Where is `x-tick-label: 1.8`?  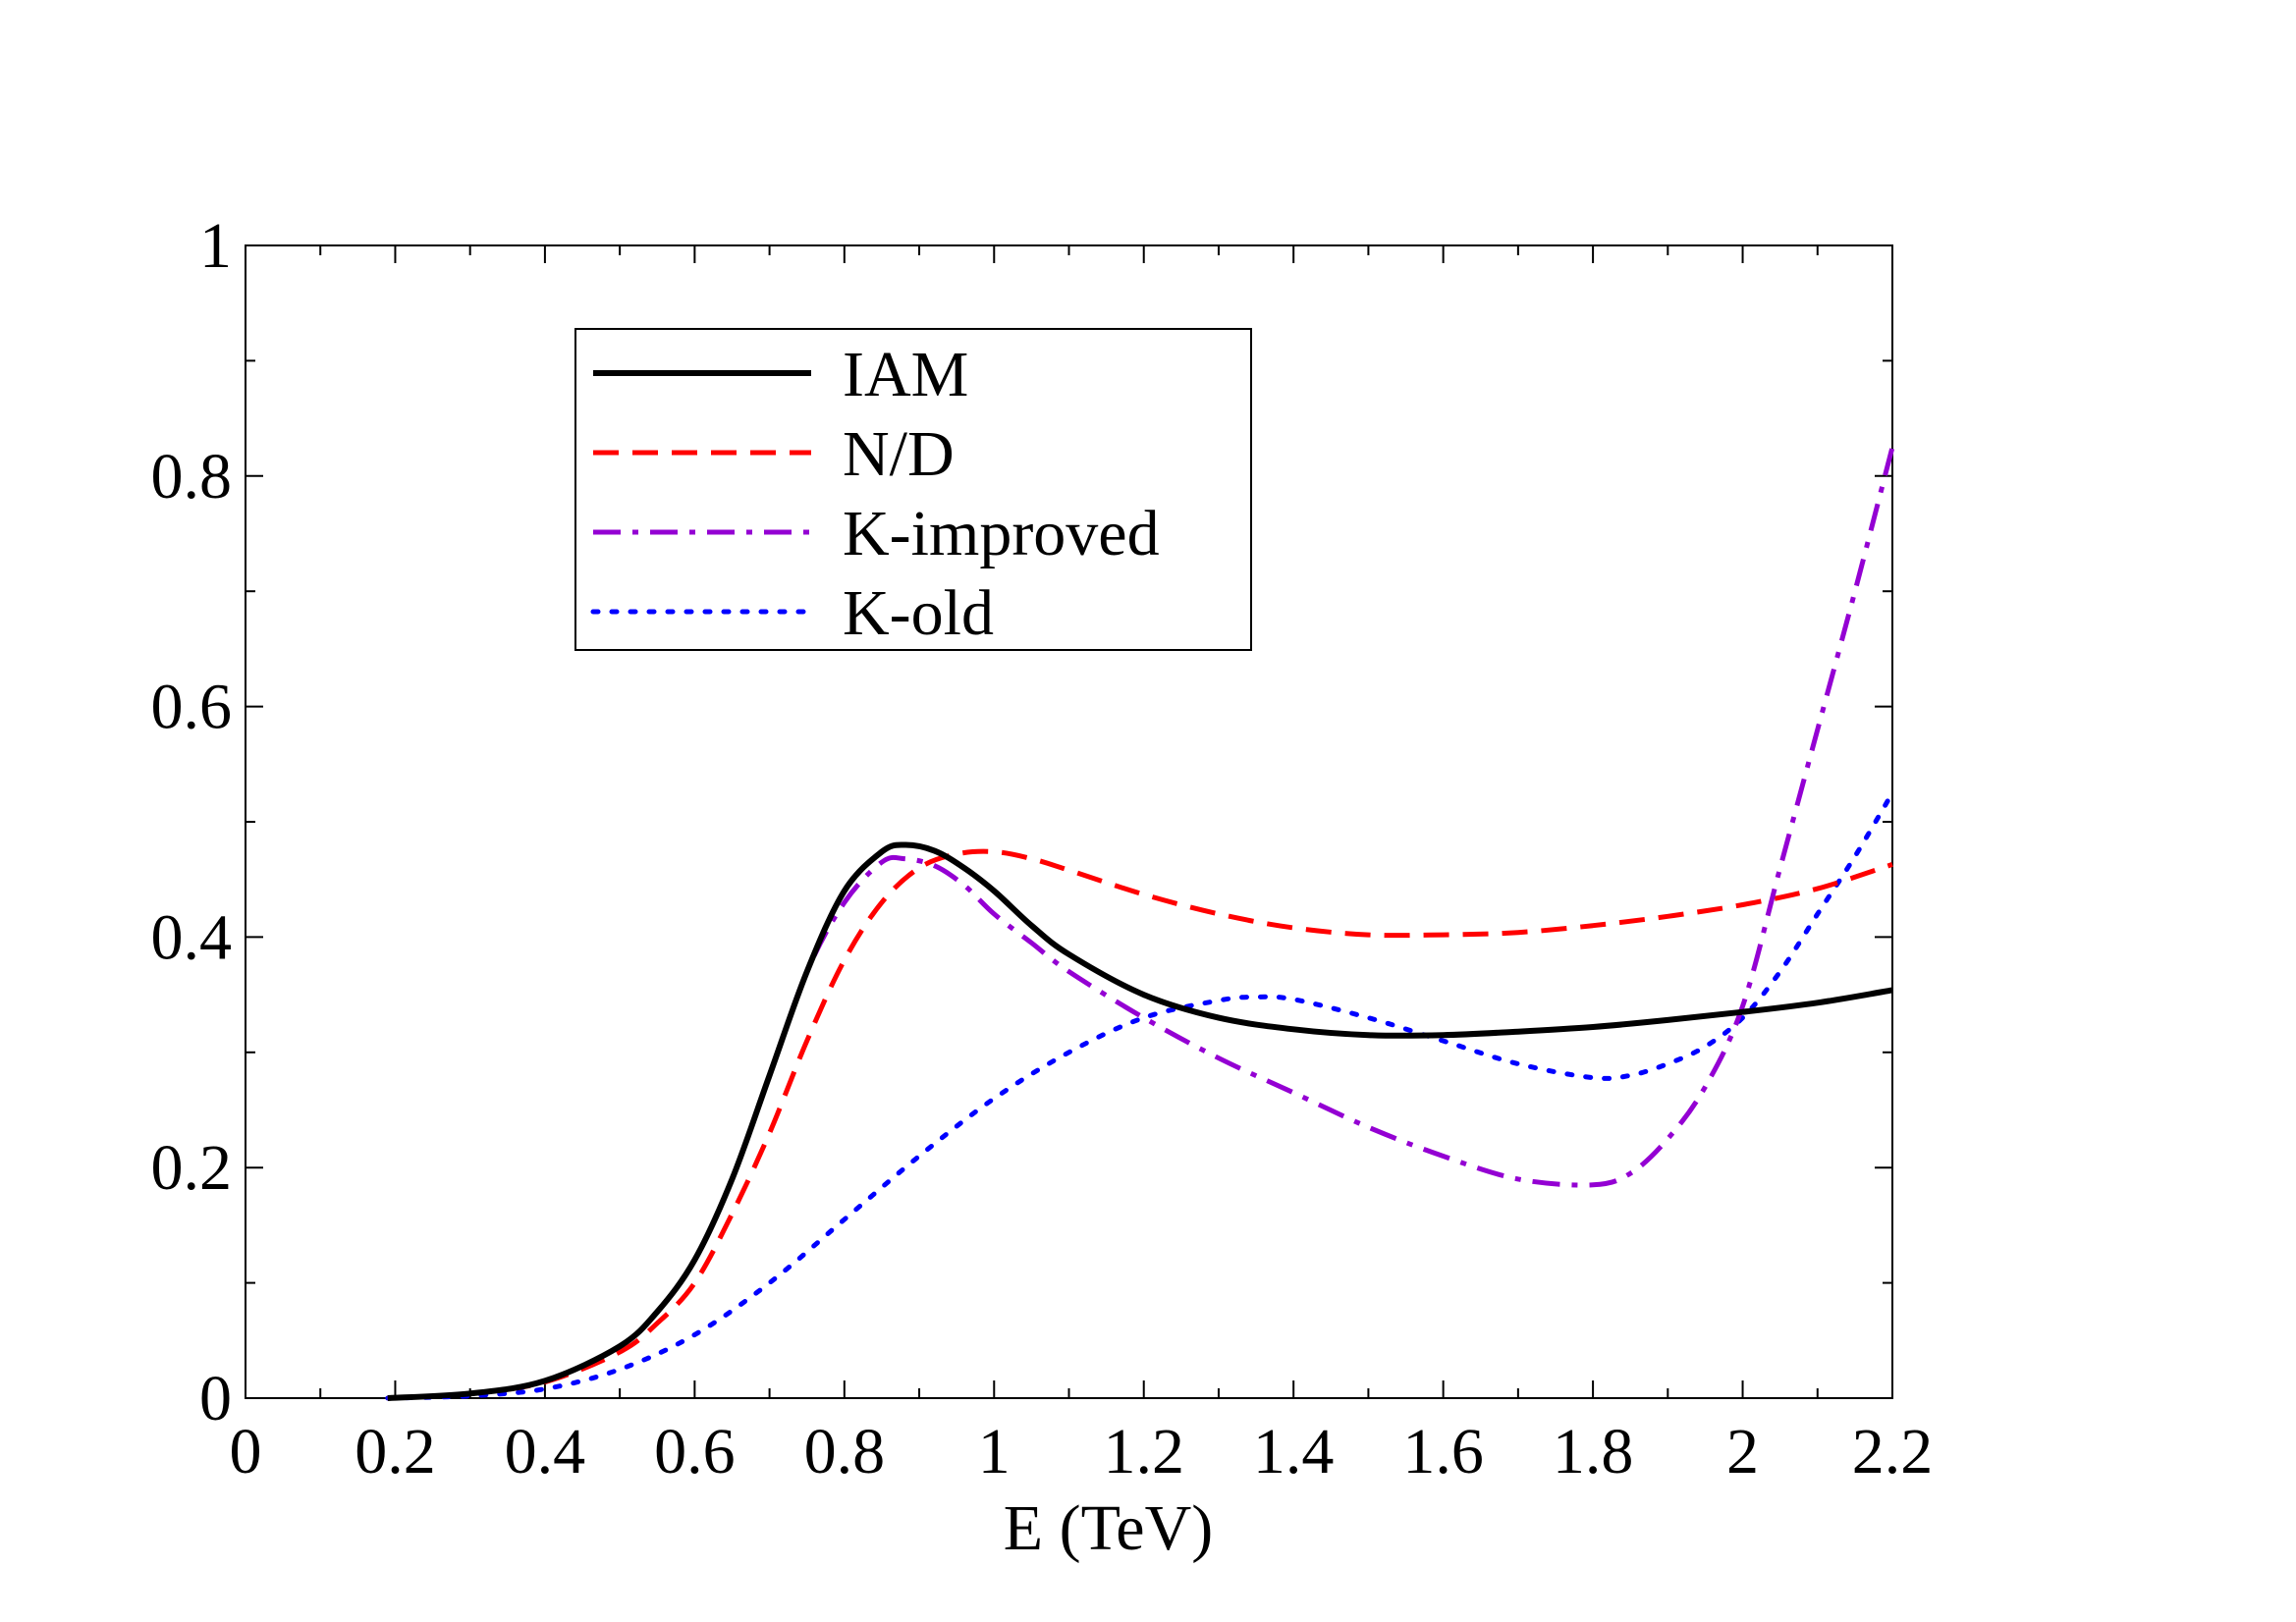
x-tick-label: 1.8 is located at coordinates (1593, 1451).